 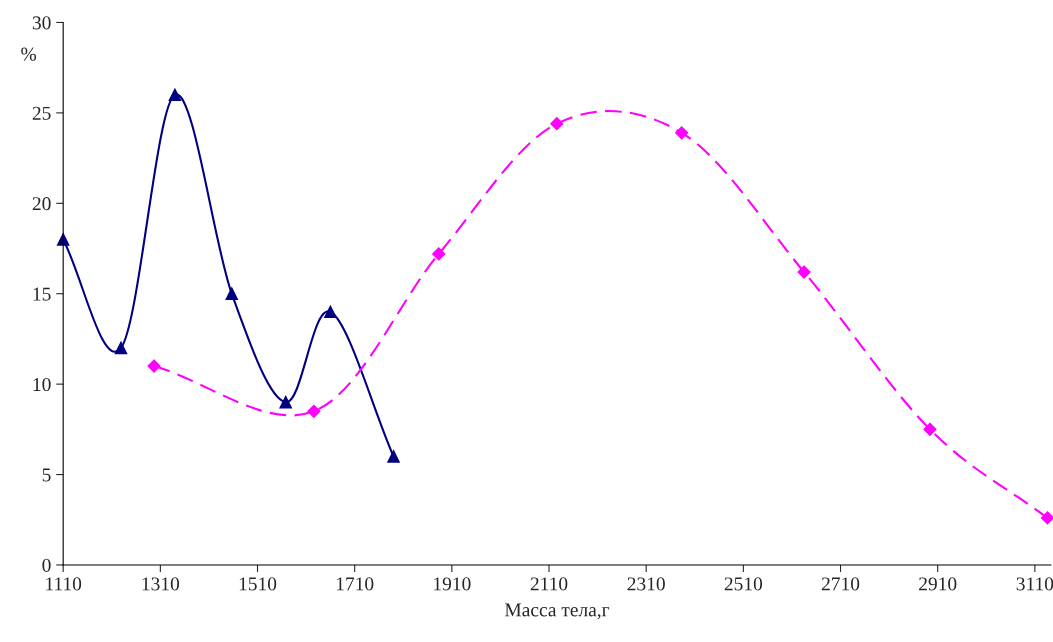 I want to click on y-tick-label: 15, so click(x=42, y=294).